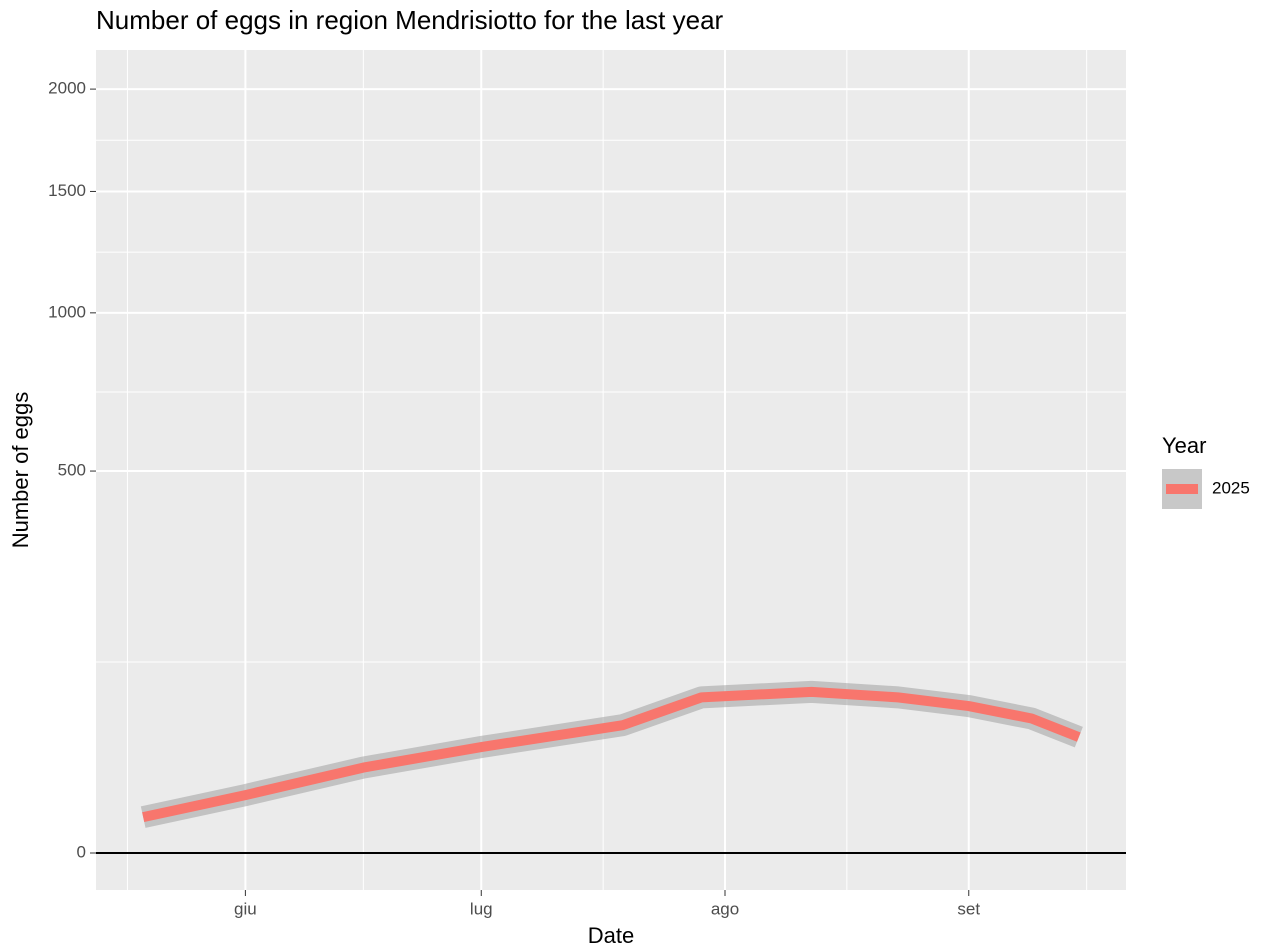 This screenshot has height=951, width=1271. What do you see at coordinates (1231, 487) in the screenshot?
I see `legend-label: 2025` at bounding box center [1231, 487].